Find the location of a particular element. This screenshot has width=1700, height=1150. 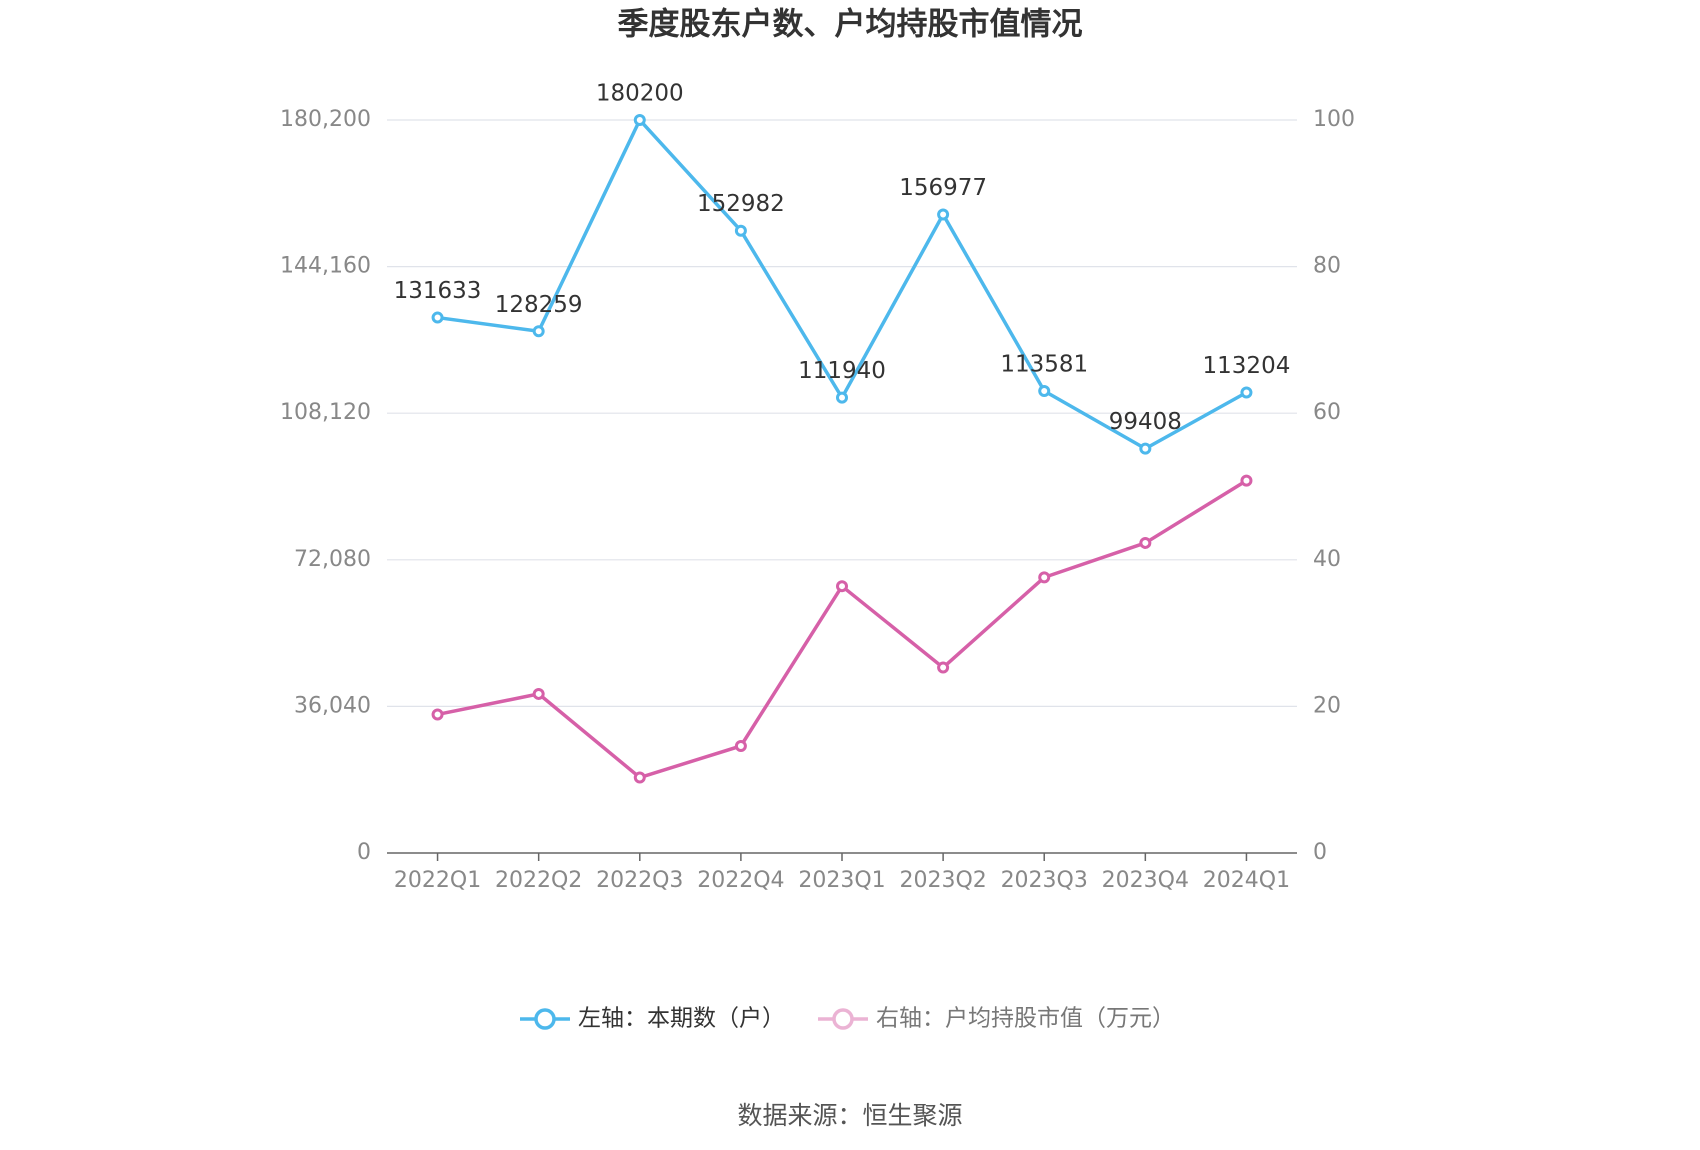

data-label: 111940 is located at coordinates (842, 371).